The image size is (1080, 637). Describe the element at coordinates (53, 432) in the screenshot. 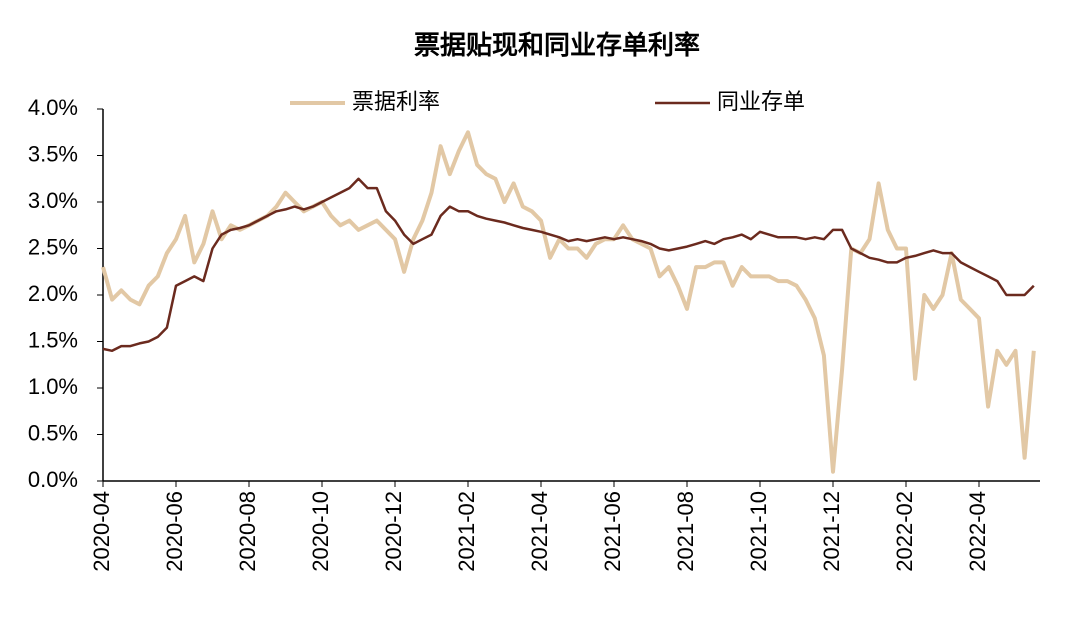

I see `y-tick-label: 0.5%` at that location.